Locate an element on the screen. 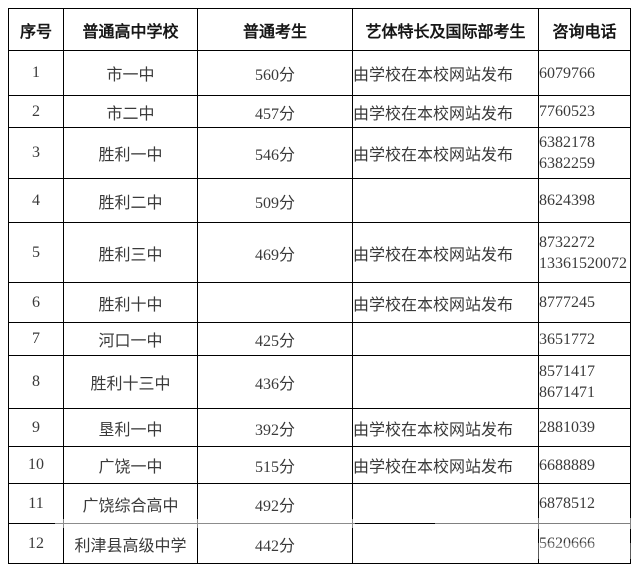  cell-phone: 8571417 8671471 is located at coordinates (584, 382).